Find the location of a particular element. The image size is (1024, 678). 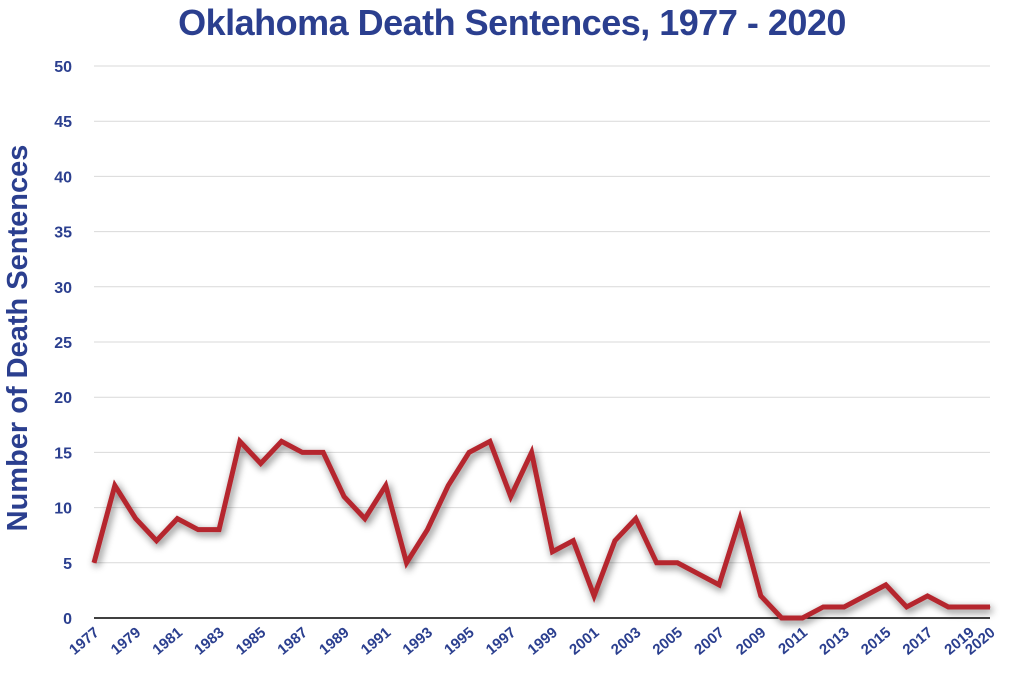

y-tick-label-50: 50 is located at coordinates (63, 67).